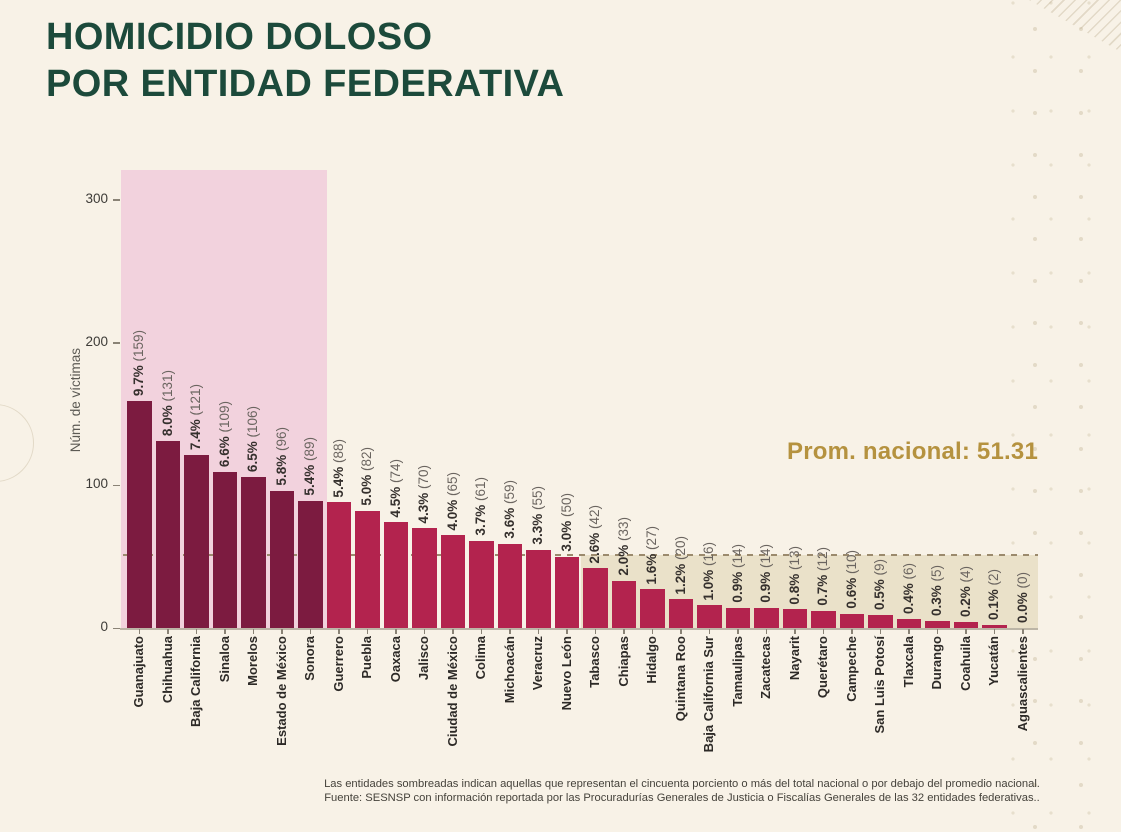 The image size is (1121, 832). I want to click on bar-value-label-guanajuato: 9.7% (159), so click(139, 363).